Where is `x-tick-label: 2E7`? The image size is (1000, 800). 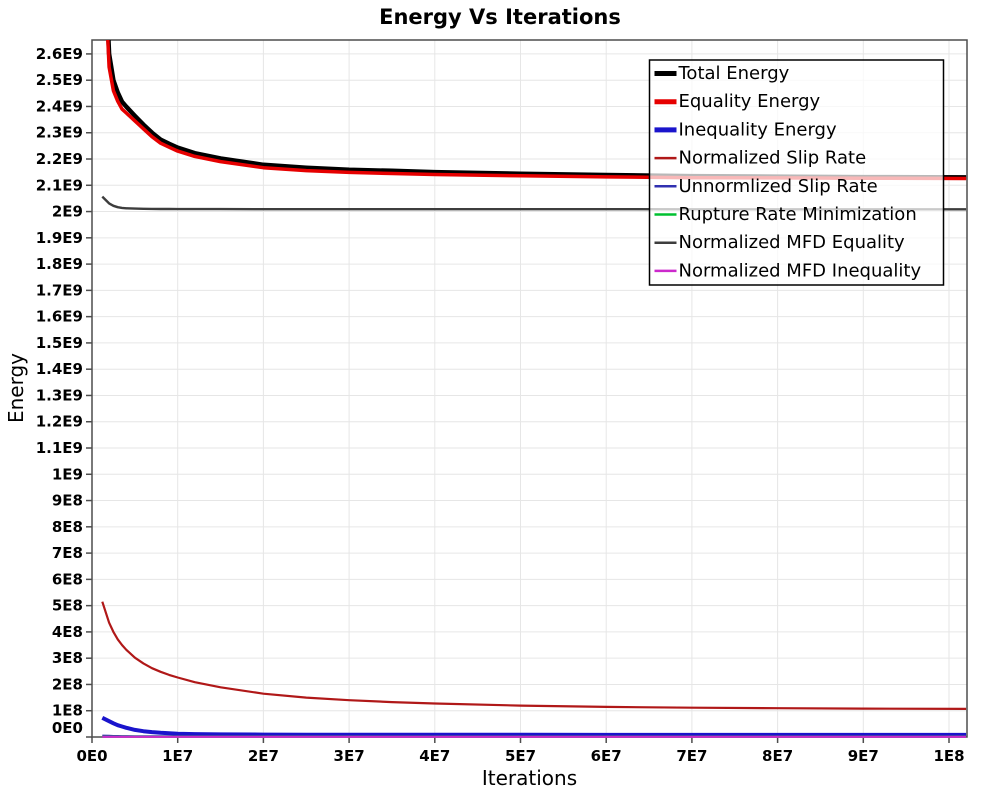
x-tick-label: 2E7 is located at coordinates (263, 756).